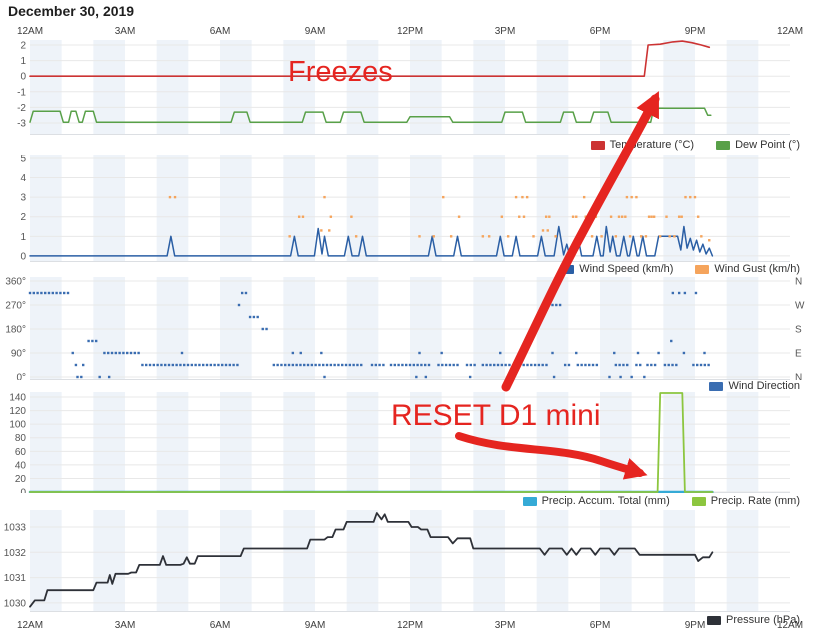  I want to click on temperature-legend-label: Temperature (°C), so click(652, 145).